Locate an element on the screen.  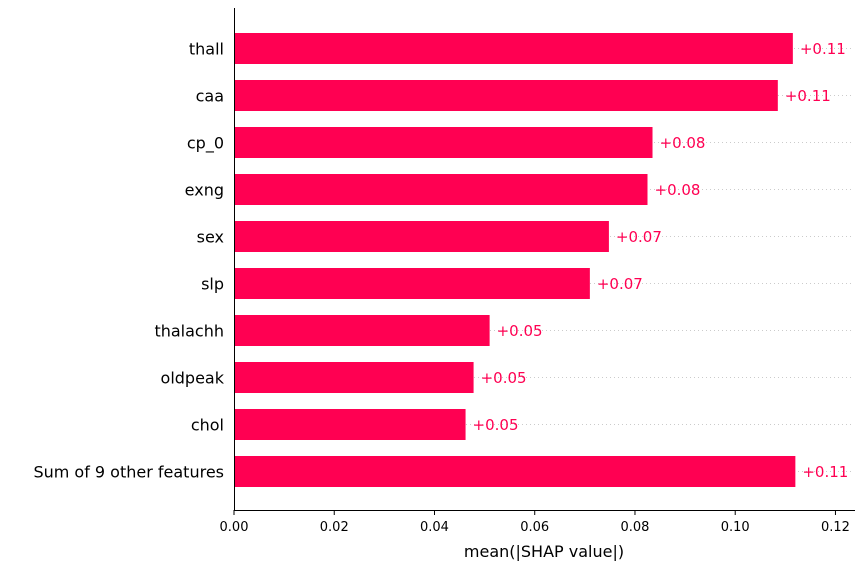
y-tick-label: slp is located at coordinates (212, 284).